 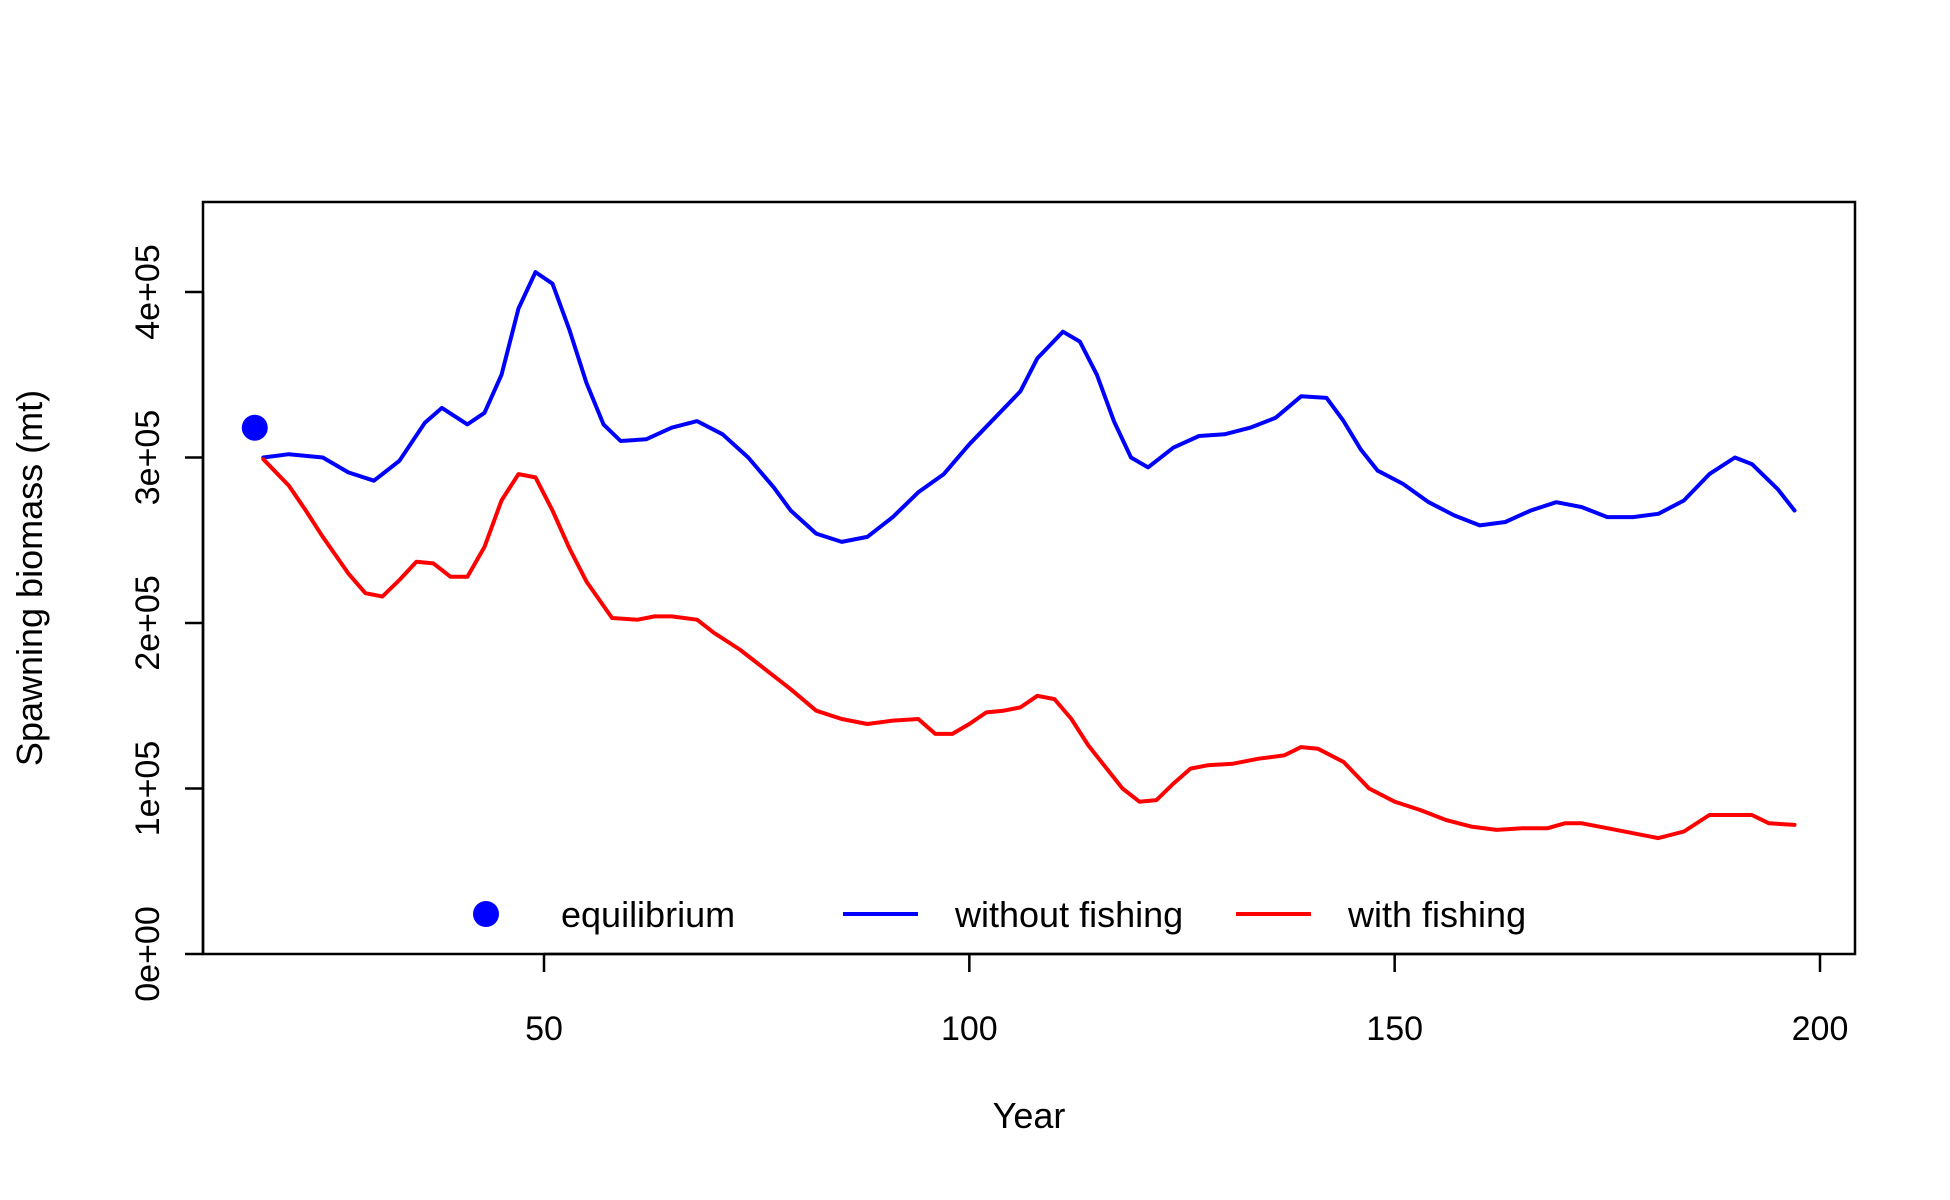 What do you see at coordinates (254, 427) in the screenshot?
I see `equilibrium-point` at bounding box center [254, 427].